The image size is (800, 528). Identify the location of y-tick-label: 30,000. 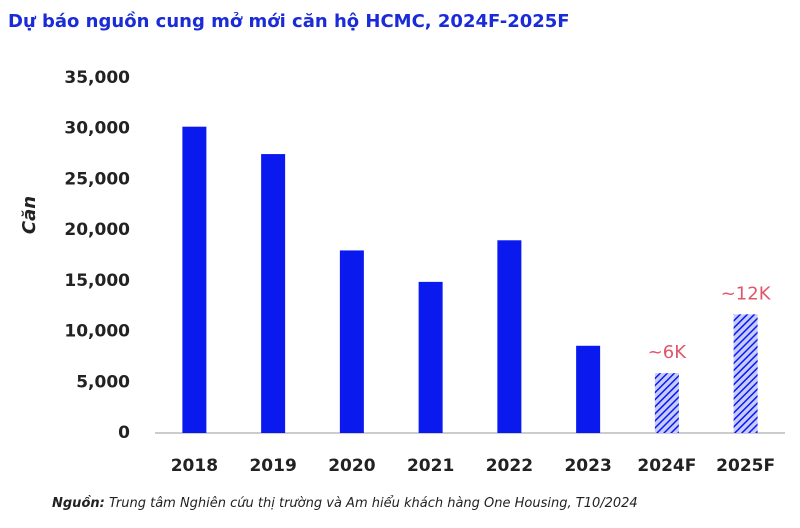
(97, 129).